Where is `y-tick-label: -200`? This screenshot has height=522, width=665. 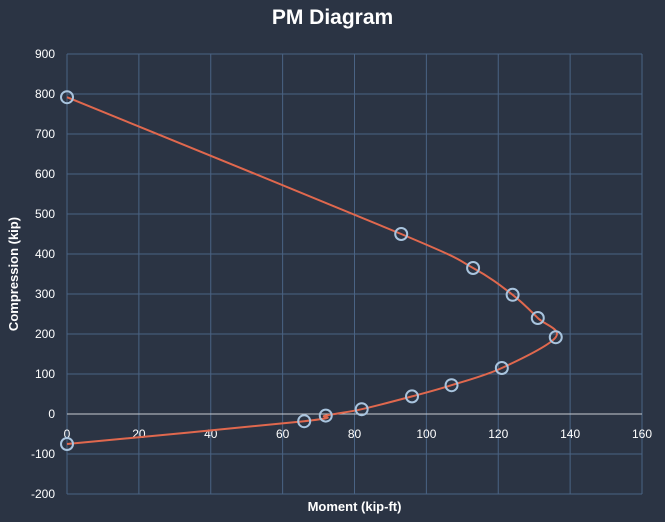 y-tick-label: -200 is located at coordinates (43, 494).